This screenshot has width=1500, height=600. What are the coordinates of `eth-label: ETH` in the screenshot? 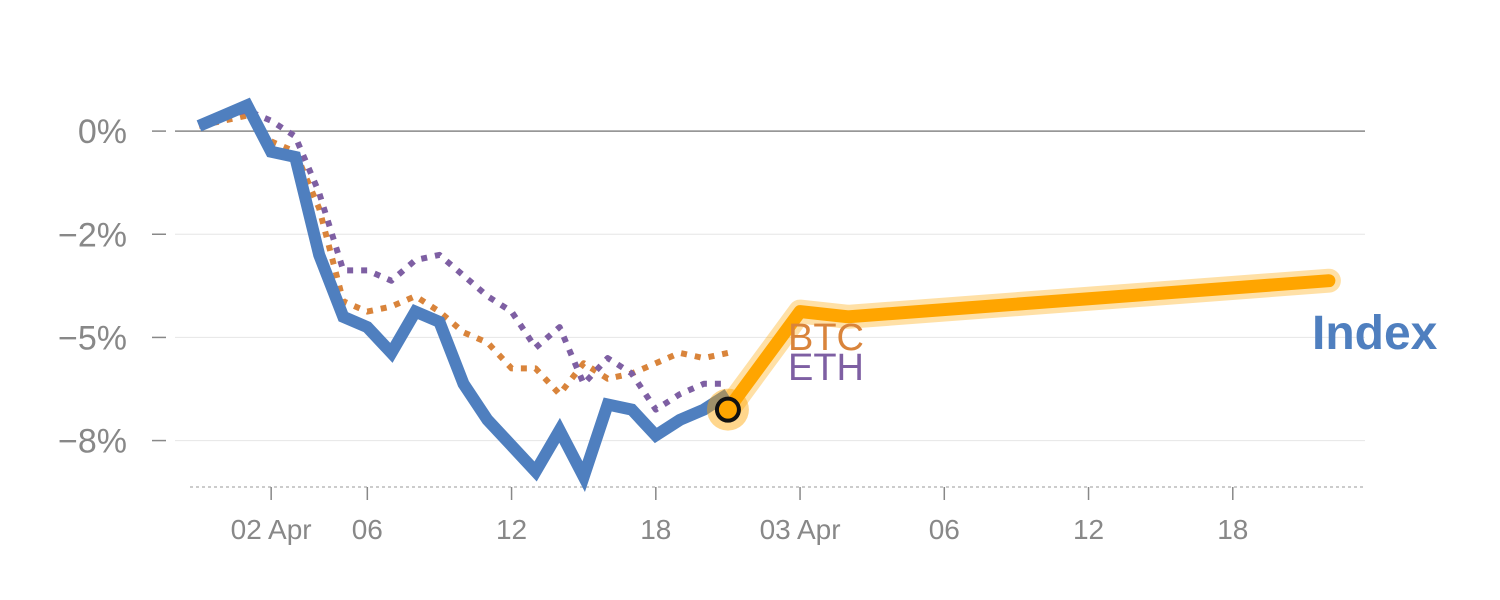 It's located at (826, 368).